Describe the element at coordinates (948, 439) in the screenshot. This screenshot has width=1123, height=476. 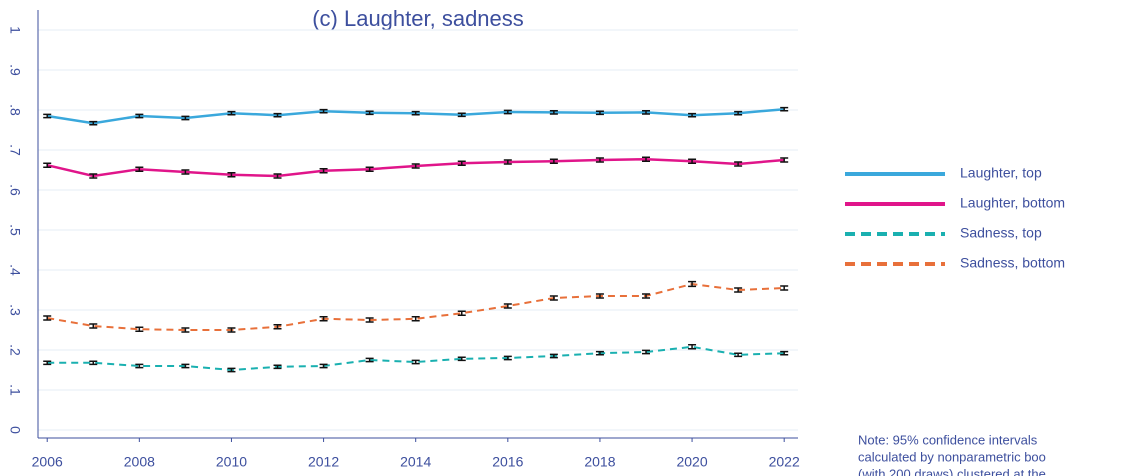
I see `note: Note: 95% confidence intervals` at that location.